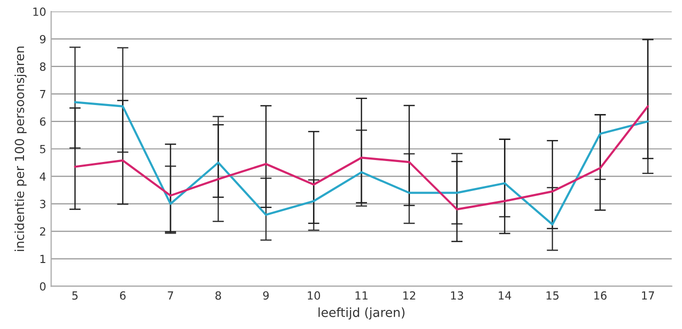 This screenshot has width=682, height=329. I want to click on x-tick-label: 6, so click(123, 295).